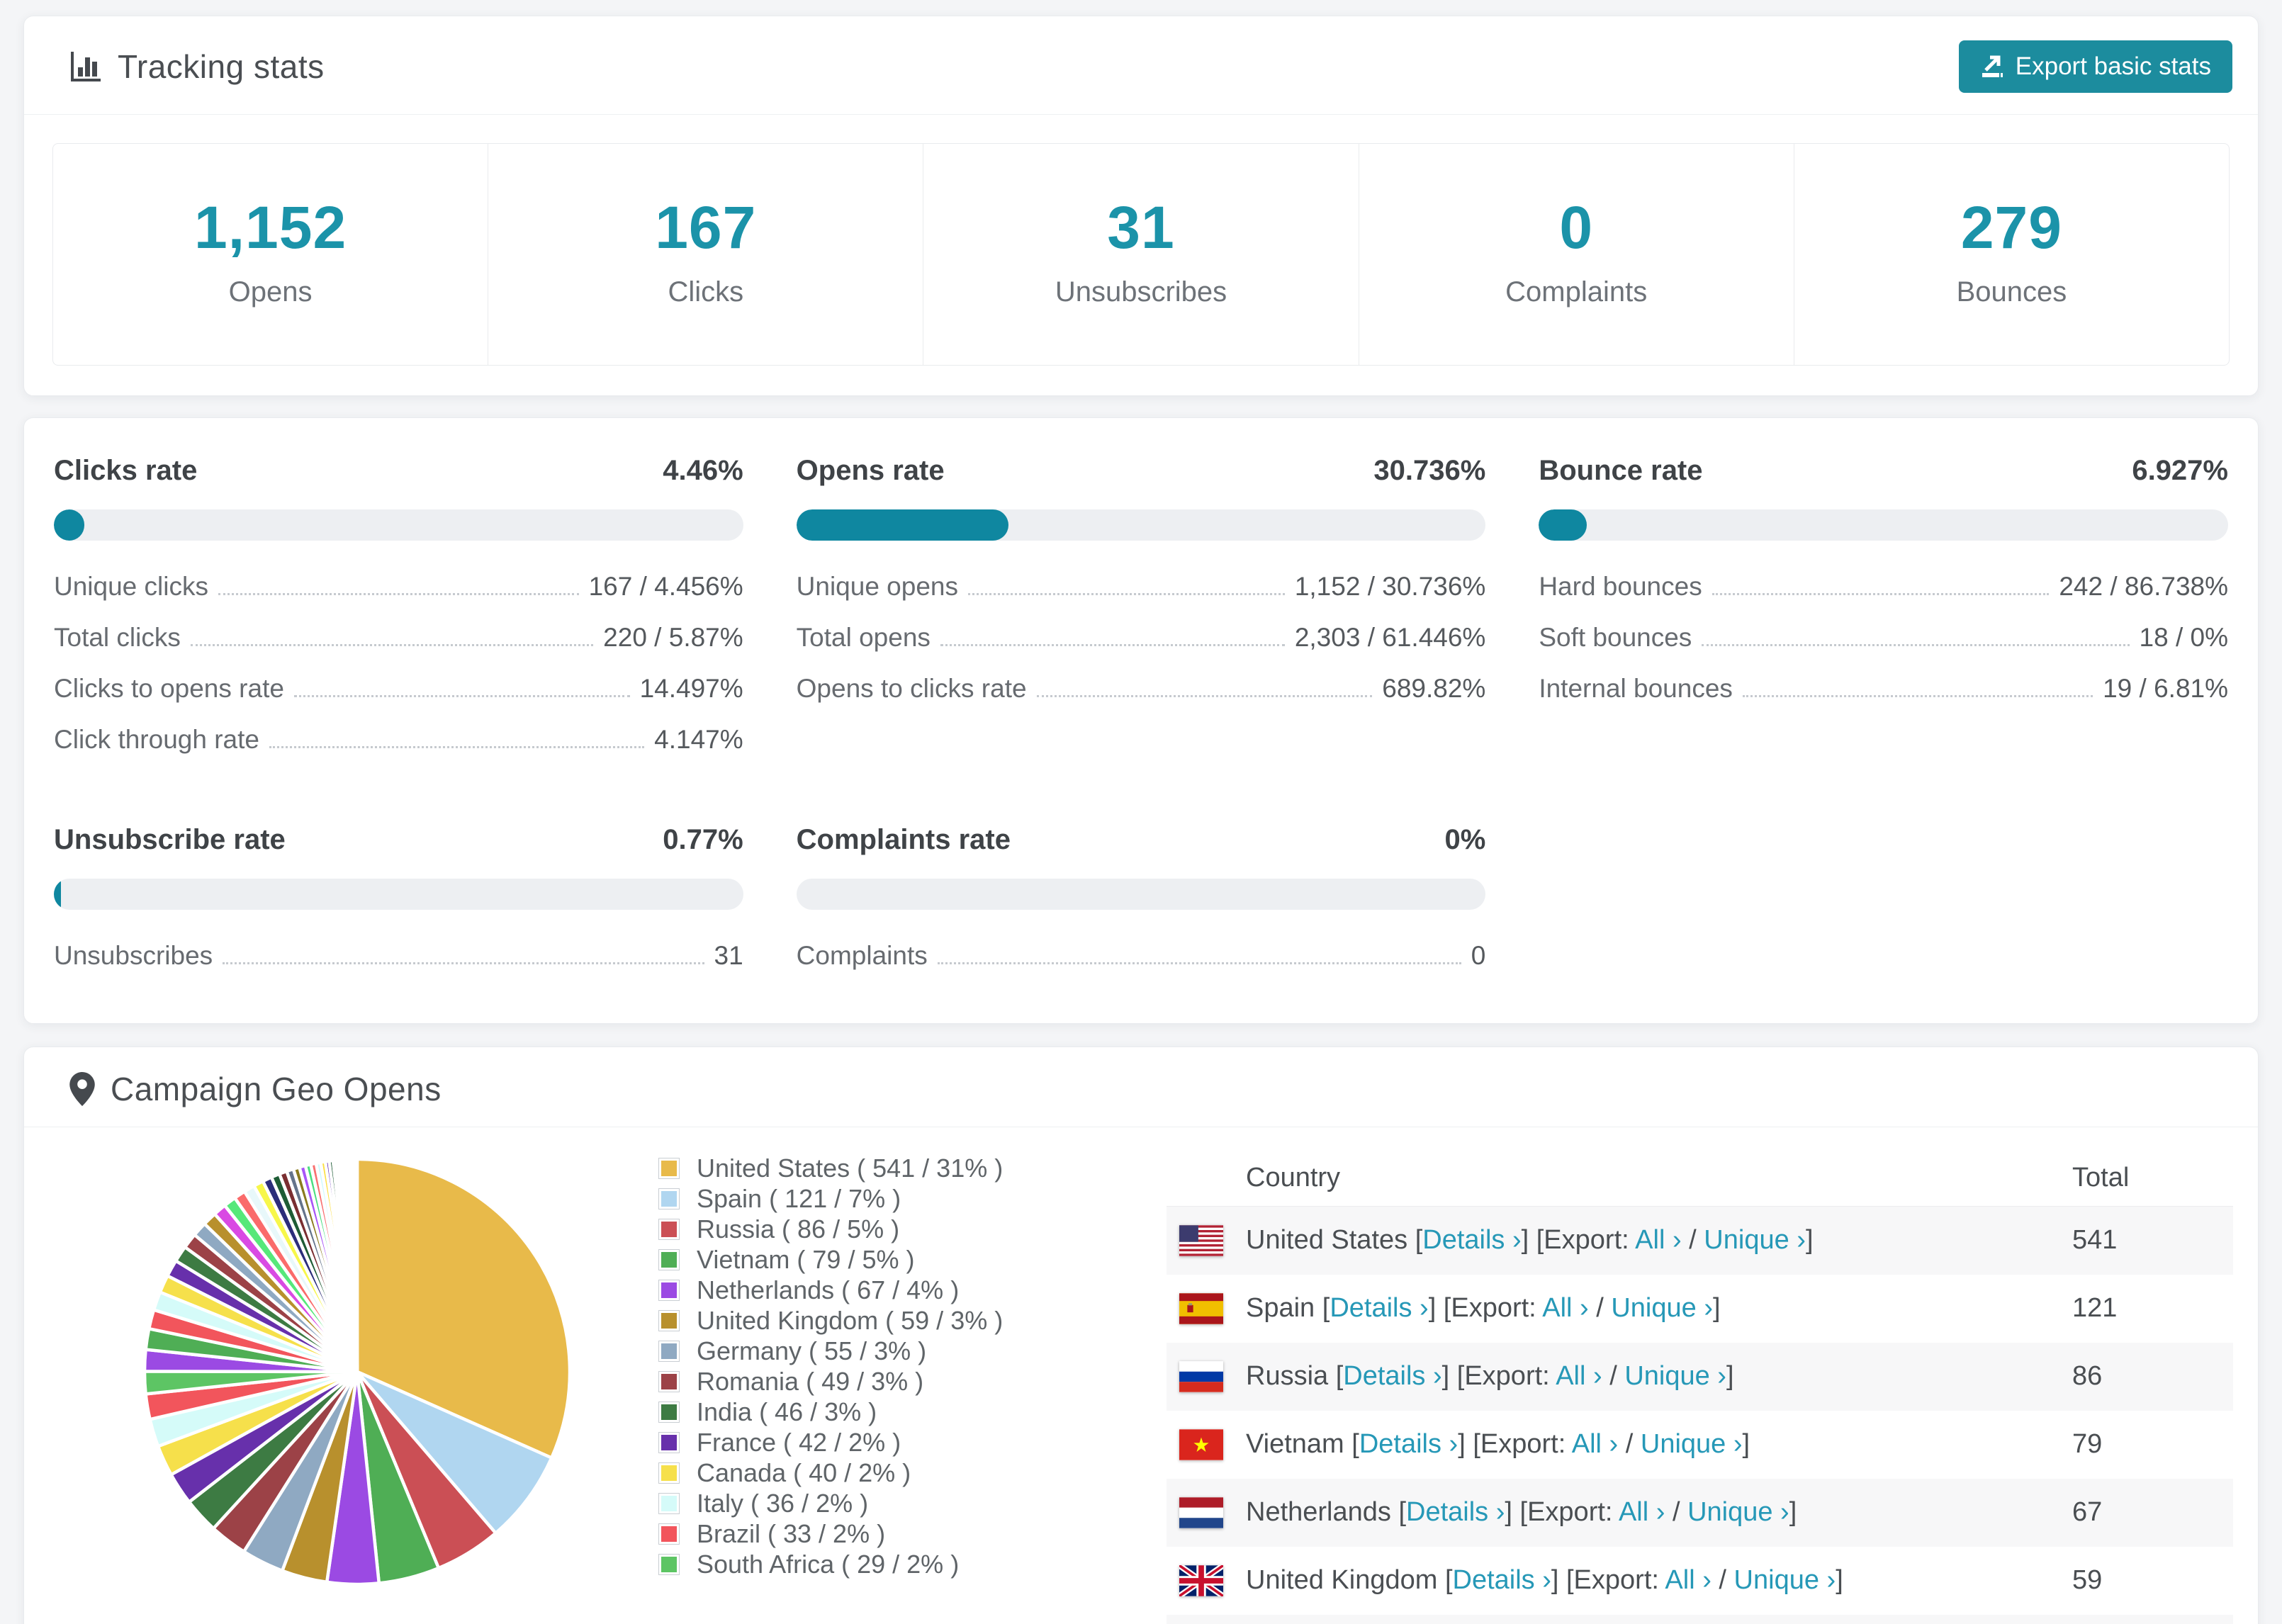 The image size is (2282, 1624). I want to click on rate-title: Complaints rate, so click(904, 839).